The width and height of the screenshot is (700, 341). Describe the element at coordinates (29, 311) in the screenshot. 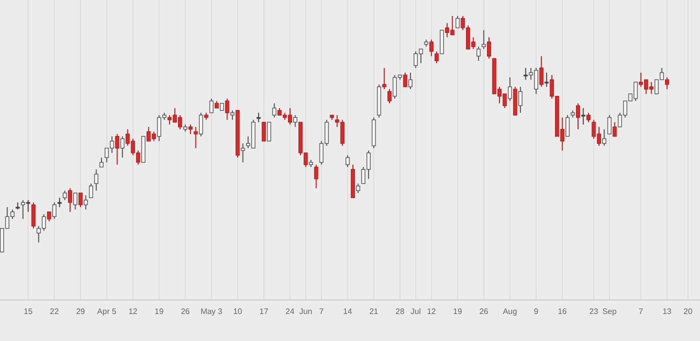

I see `x-tick-label: 15` at that location.